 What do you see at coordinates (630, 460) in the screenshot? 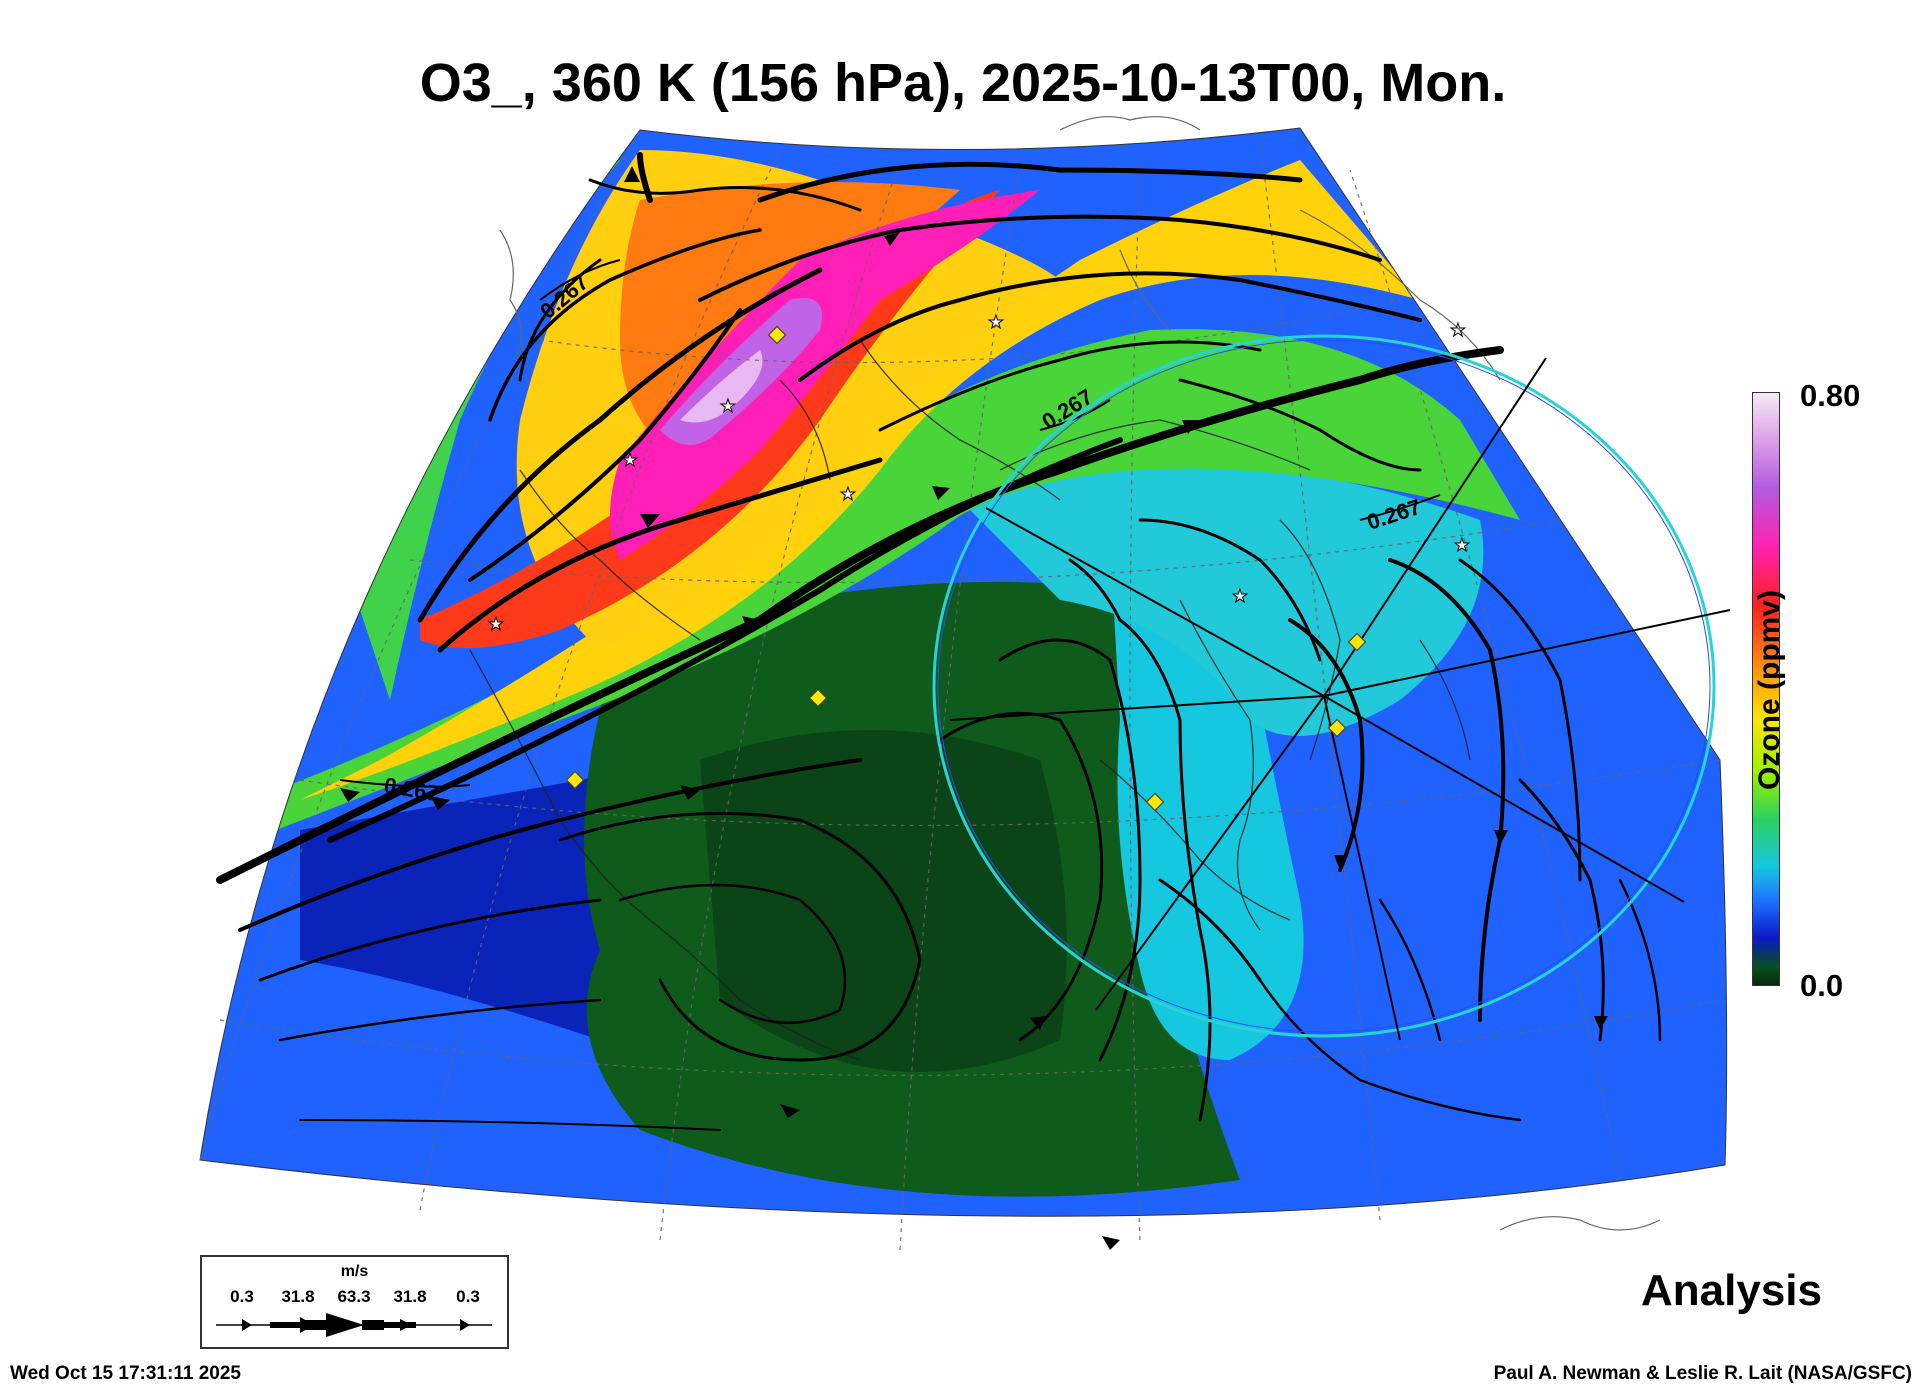
I see `star-marker-1: ★` at bounding box center [630, 460].